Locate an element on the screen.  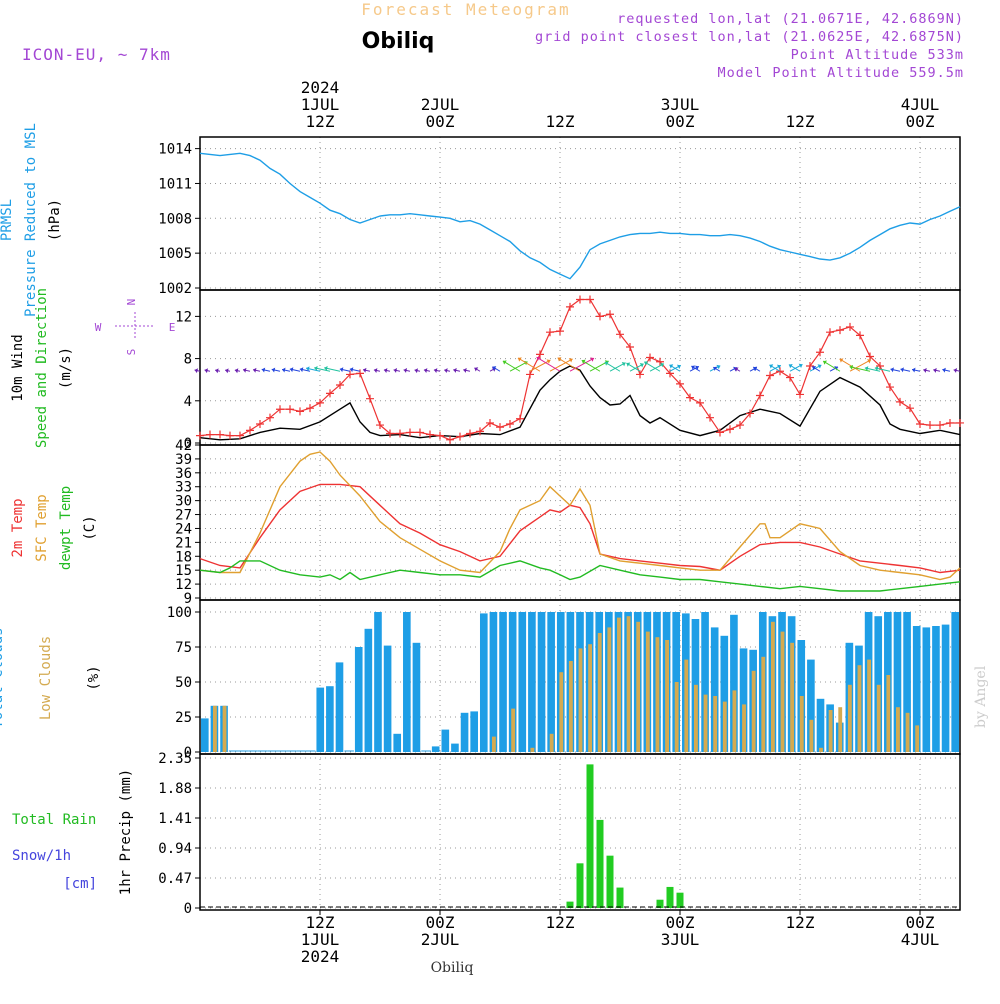
temp-ytick-label: 27 is located at coordinates (183, 516).